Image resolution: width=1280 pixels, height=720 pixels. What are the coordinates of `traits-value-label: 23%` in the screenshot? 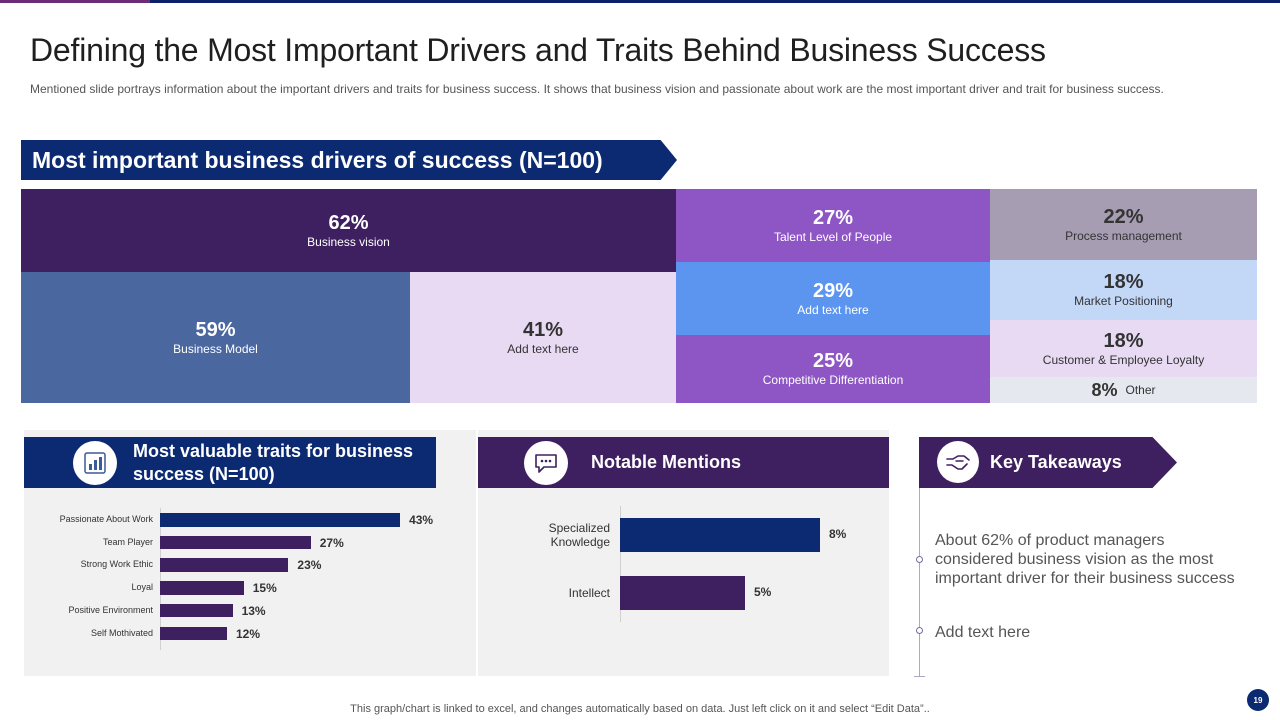 It's located at (309, 565).